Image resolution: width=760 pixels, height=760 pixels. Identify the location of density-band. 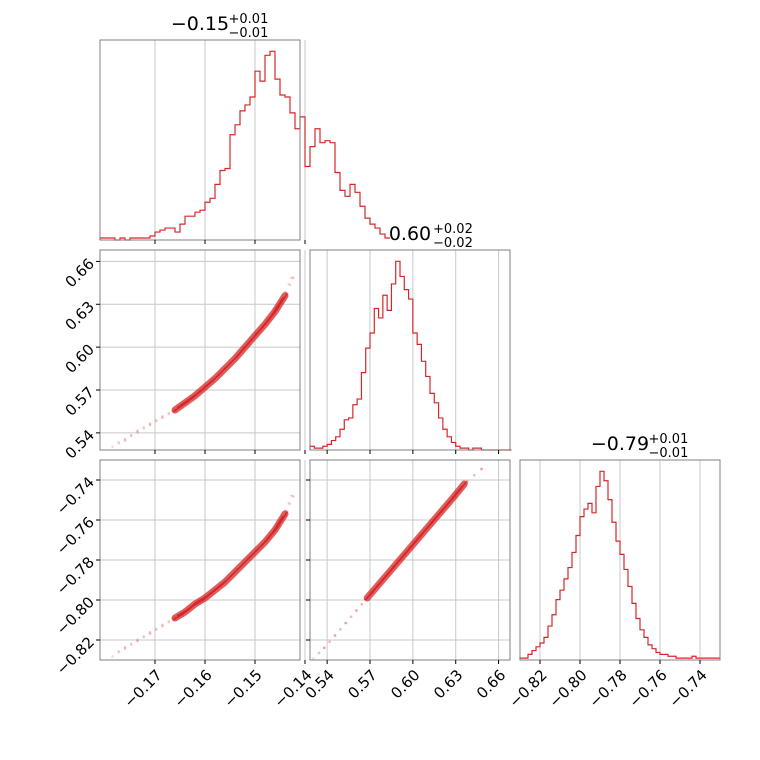
(230, 566).